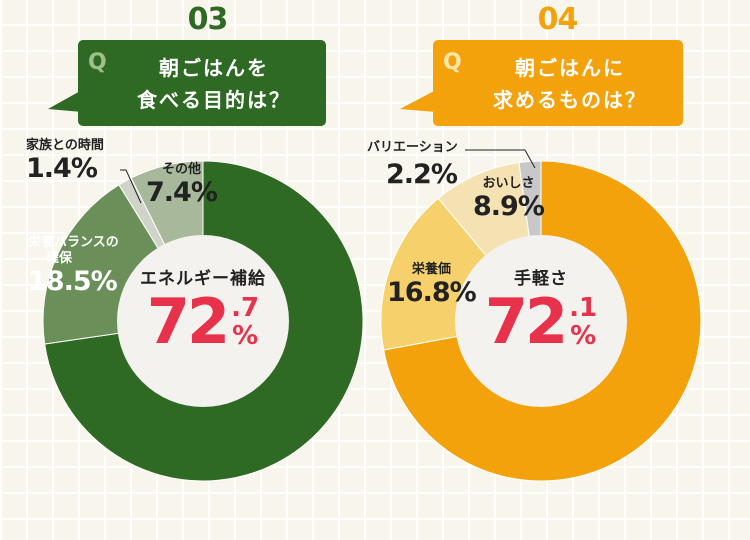 Image resolution: width=750 pixels, height=540 pixels. I want to click on question-text: 朝ごはんを 食べる目的は？, so click(214, 84).